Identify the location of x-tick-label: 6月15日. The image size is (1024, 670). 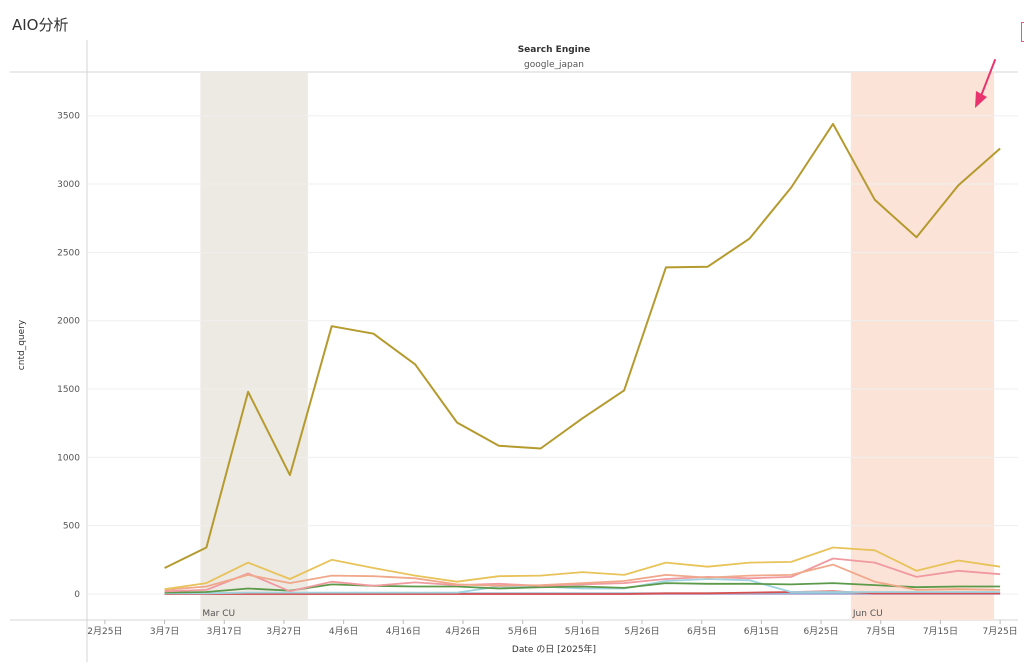
(761, 631).